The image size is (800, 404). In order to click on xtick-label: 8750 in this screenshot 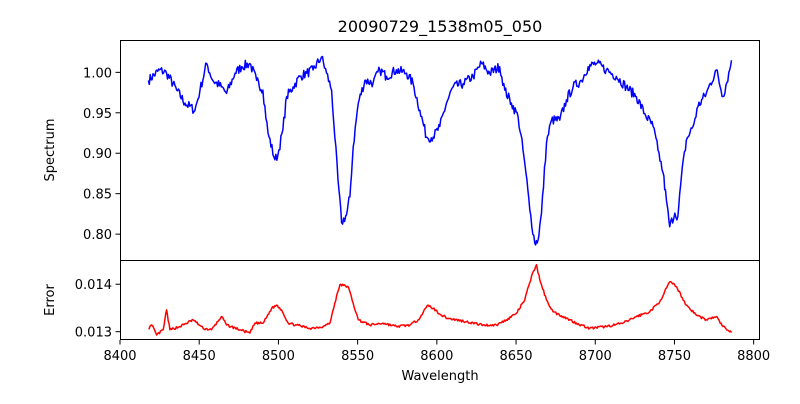, I will do `click(674, 356)`.